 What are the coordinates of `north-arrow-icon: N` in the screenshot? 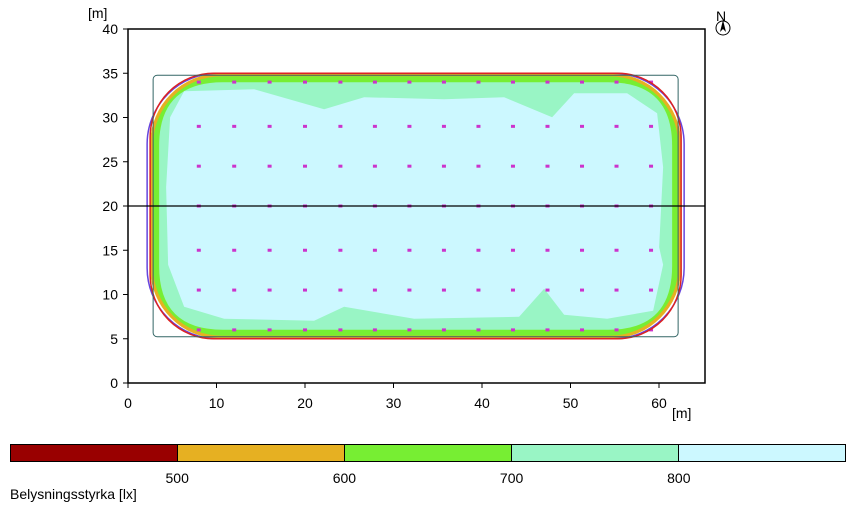 It's located at (723, 22).